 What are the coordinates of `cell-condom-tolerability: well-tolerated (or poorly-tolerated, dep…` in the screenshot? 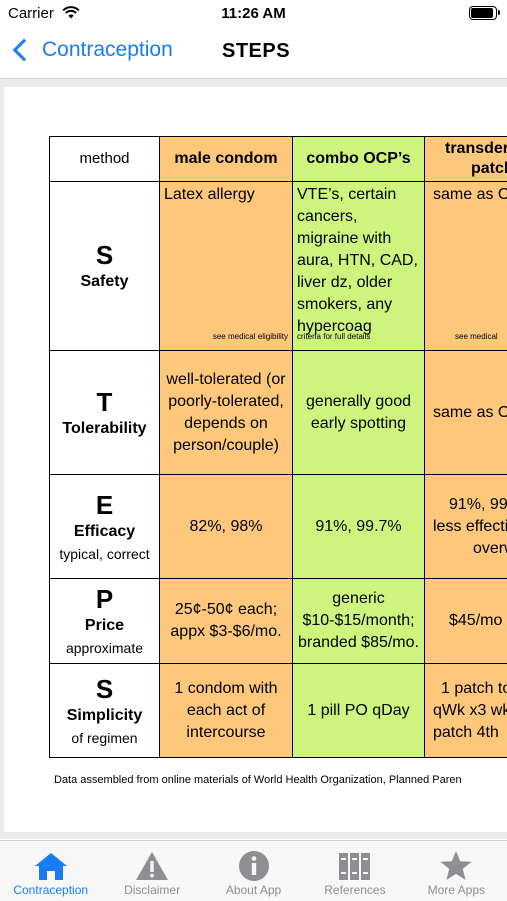 It's located at (226, 413).